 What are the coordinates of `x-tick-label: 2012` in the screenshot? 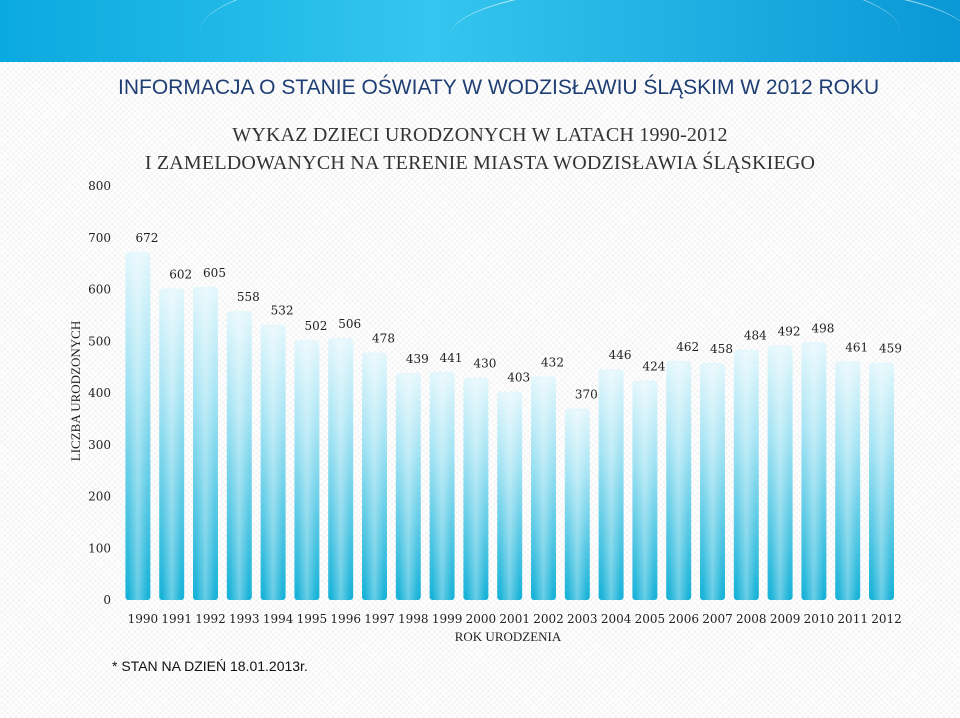 It's located at (886, 619).